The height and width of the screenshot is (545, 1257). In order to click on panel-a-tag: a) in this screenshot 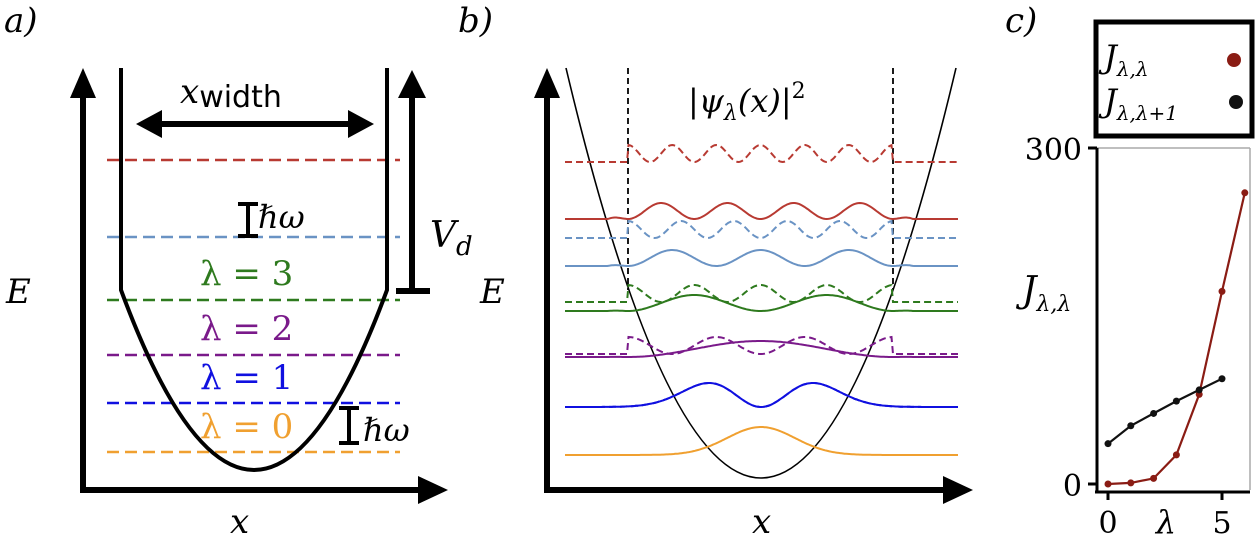, I will do `click(21, 21)`.